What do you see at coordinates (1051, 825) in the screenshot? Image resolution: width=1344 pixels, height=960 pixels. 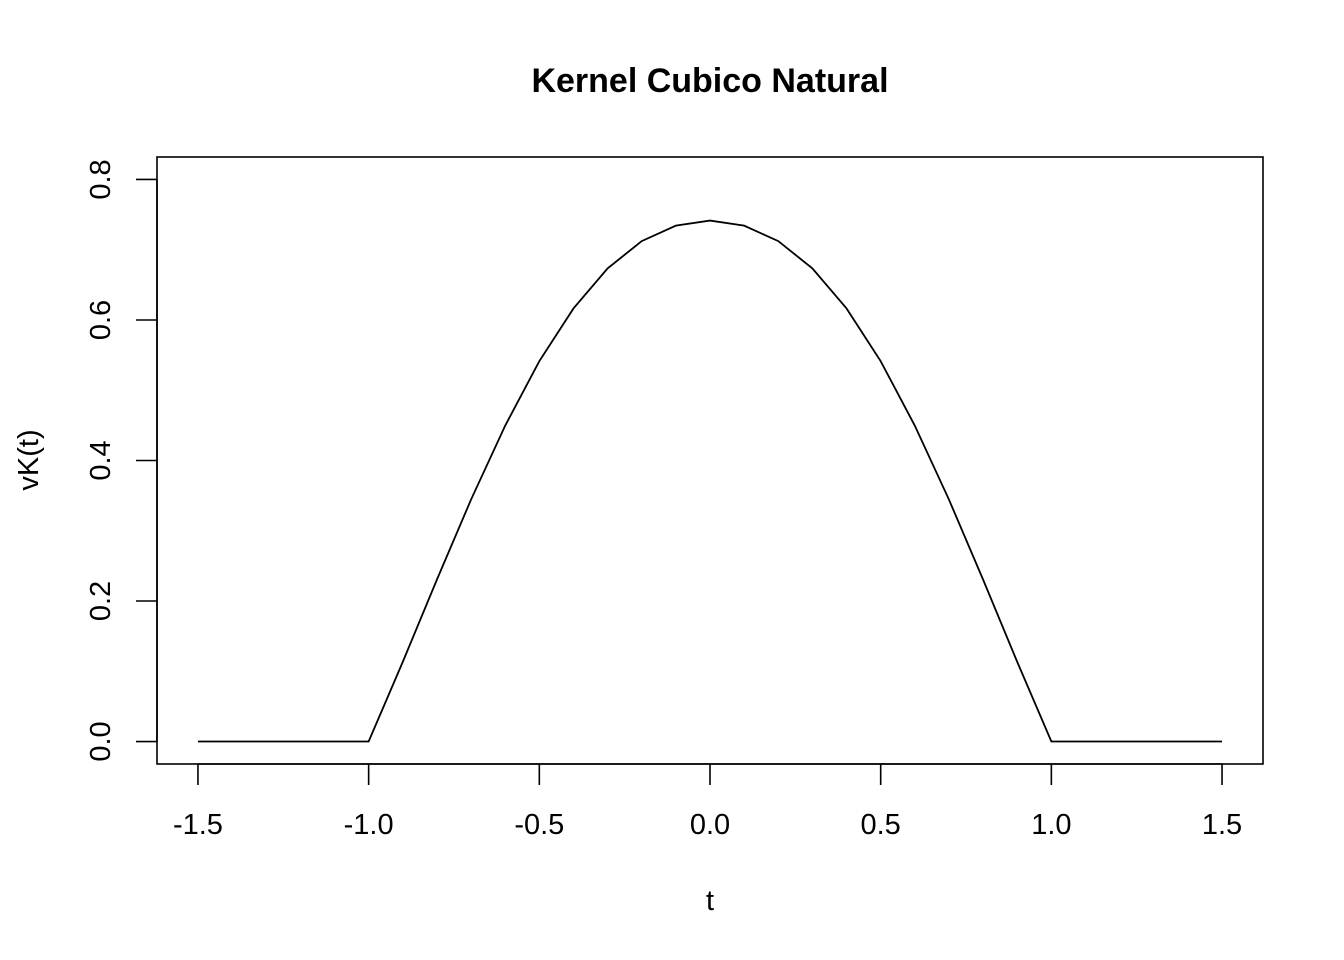 I see `x-tick-label: 1.0` at bounding box center [1051, 825].